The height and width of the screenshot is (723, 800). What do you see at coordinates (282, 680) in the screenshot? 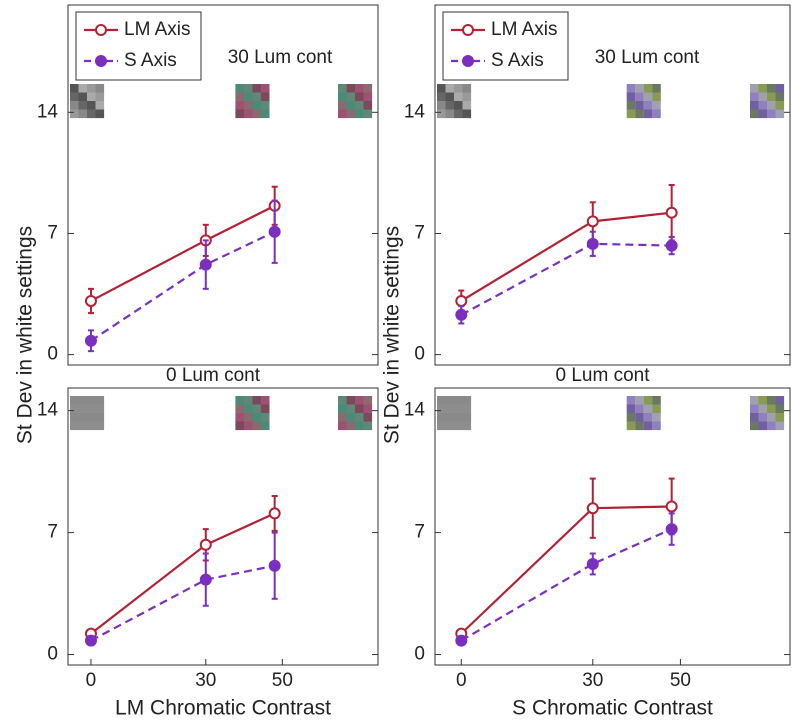
I see `x-tick-label: 50` at bounding box center [282, 680].